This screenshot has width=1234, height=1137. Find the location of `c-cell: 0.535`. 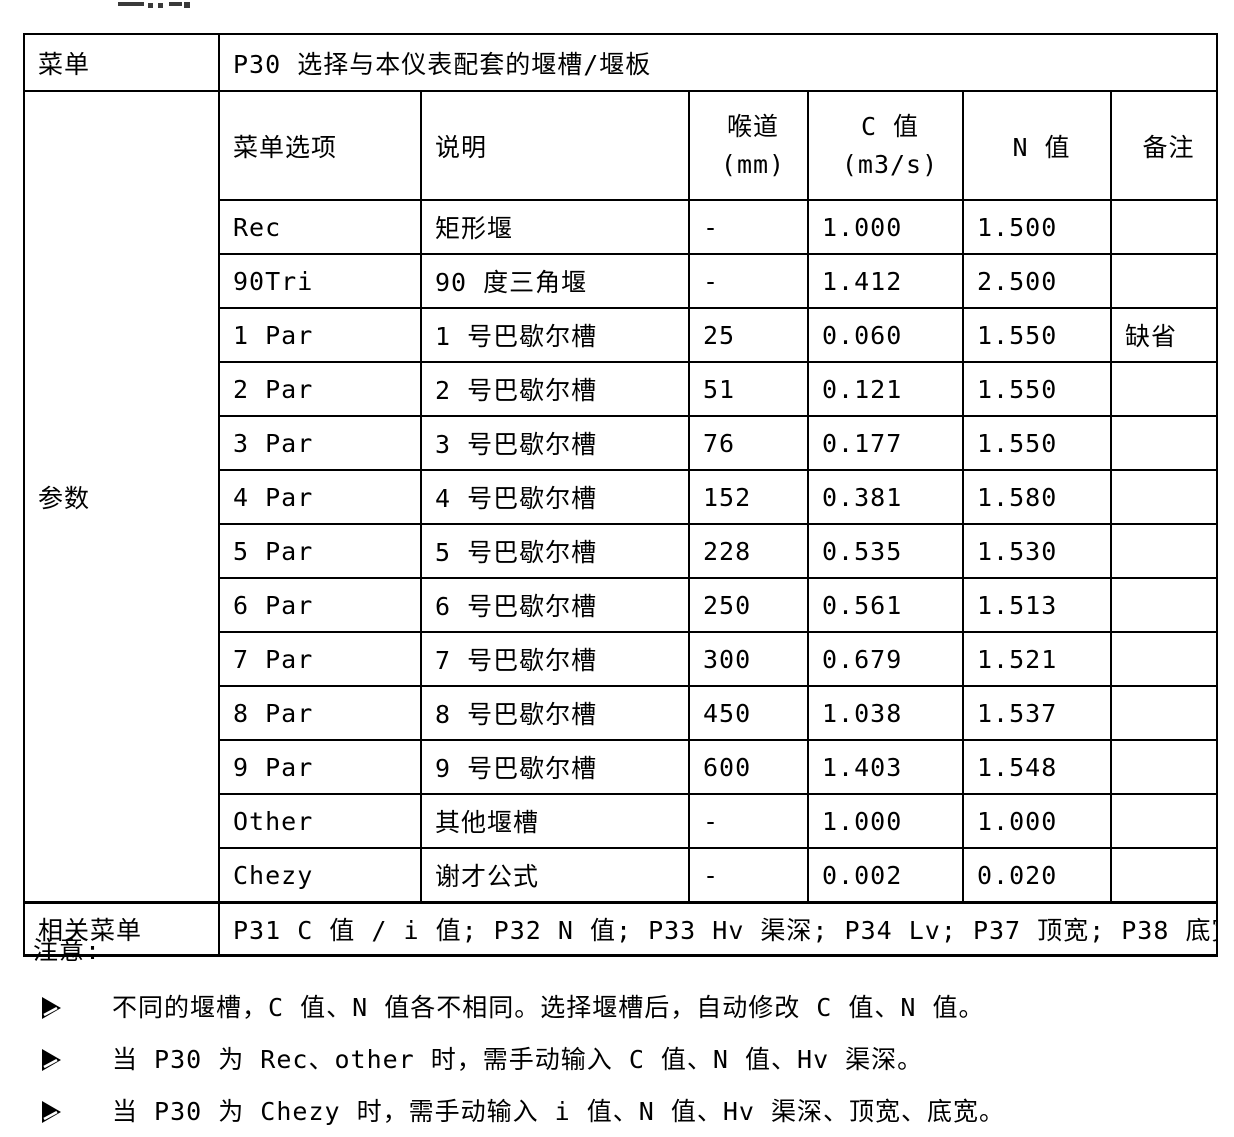

c-cell: 0.535 is located at coordinates (885, 551).